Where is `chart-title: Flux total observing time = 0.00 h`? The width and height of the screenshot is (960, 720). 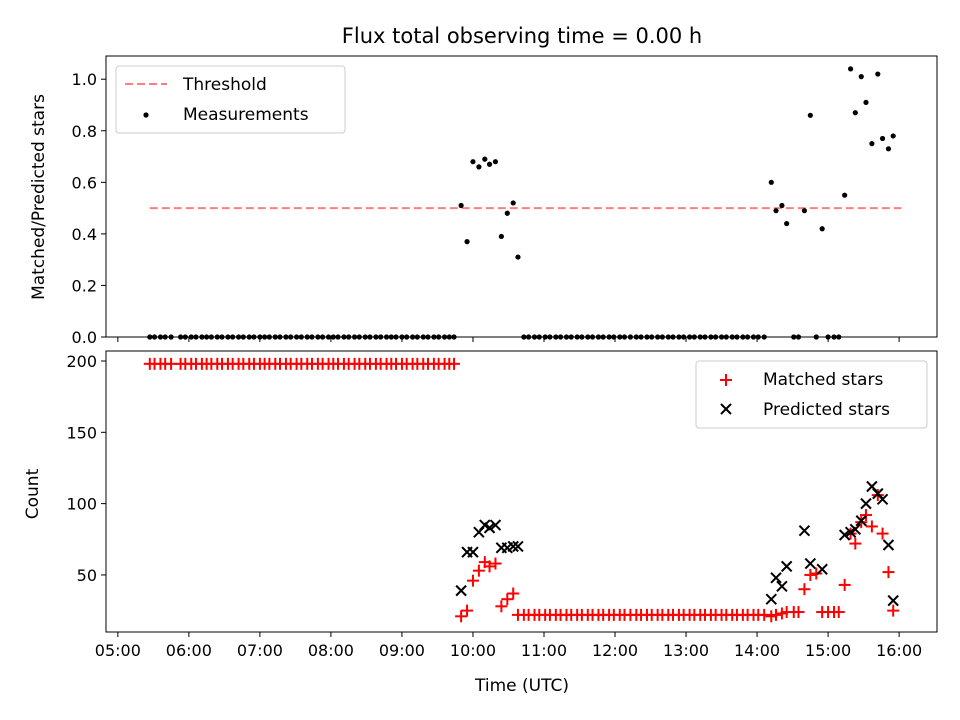 chart-title: Flux total observing time = 0.00 h is located at coordinates (522, 36).